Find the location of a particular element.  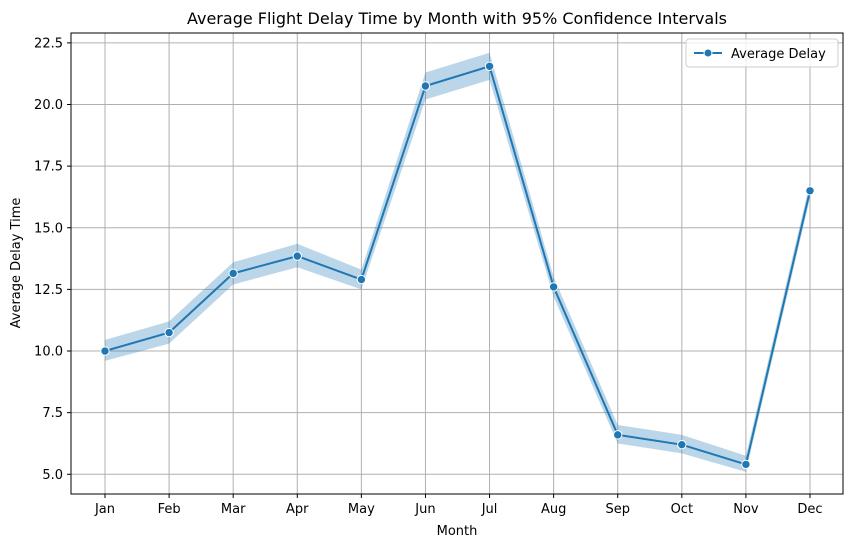

y-tick-label: 20.0 is located at coordinates (48, 105).